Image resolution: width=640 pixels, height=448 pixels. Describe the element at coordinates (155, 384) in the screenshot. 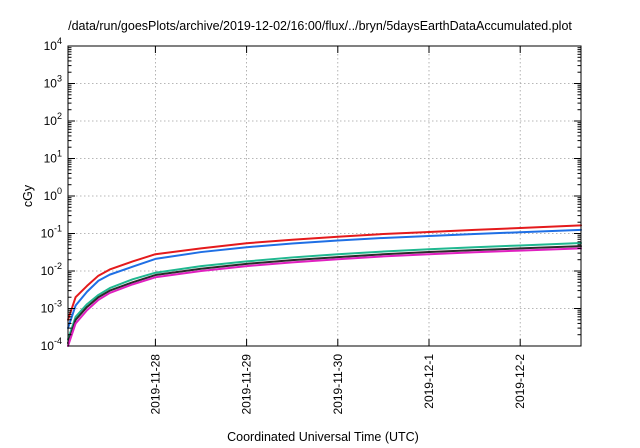

I see `x-tick-label: 2019-11-28` at that location.